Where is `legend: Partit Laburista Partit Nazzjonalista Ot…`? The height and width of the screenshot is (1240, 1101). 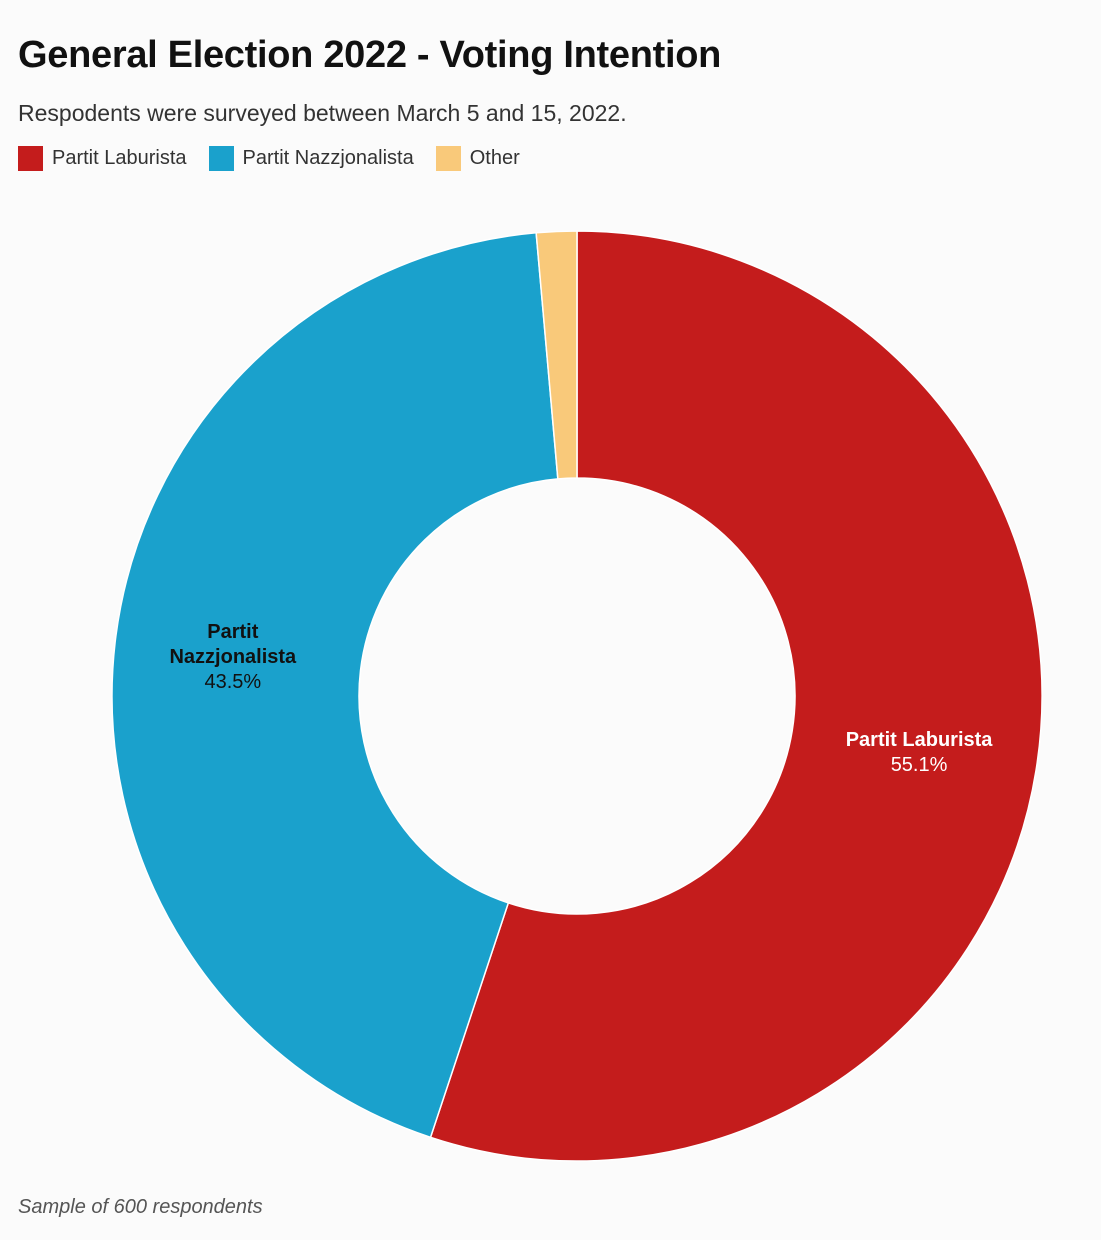
legend: Partit Laburista Partit Nazzjonalista Ot… is located at coordinates (269, 158).